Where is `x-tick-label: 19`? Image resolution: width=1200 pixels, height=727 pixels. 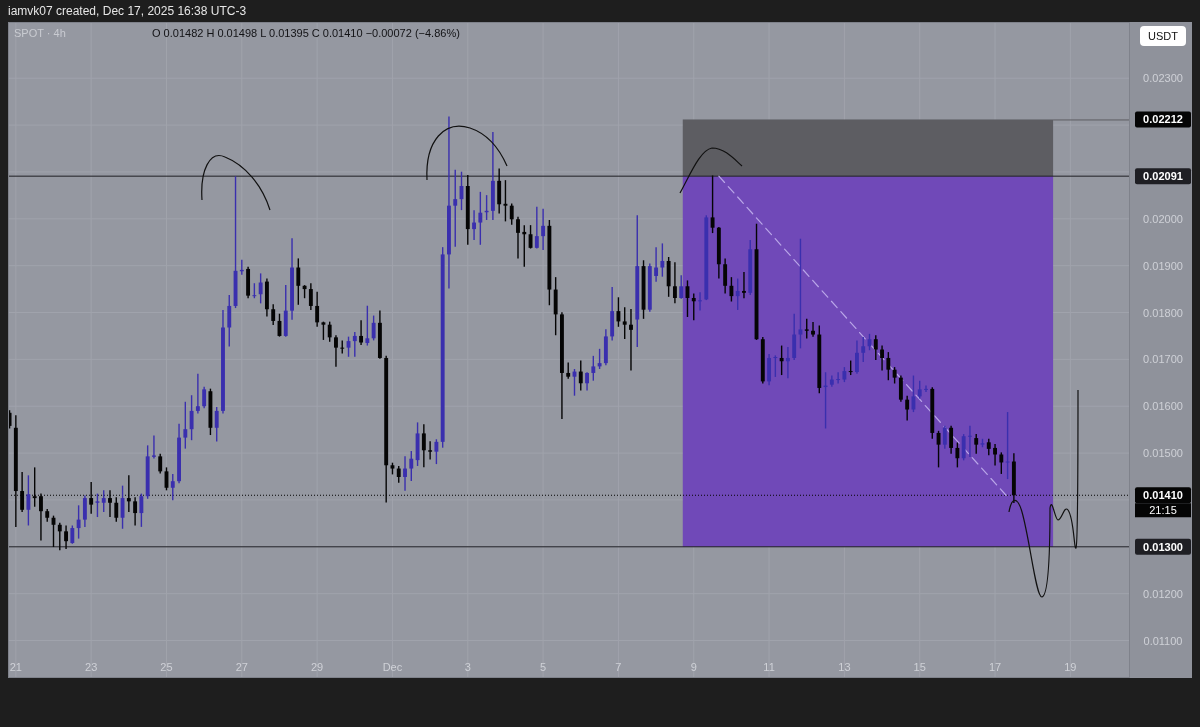 x-tick-label: 19 is located at coordinates (1070, 667).